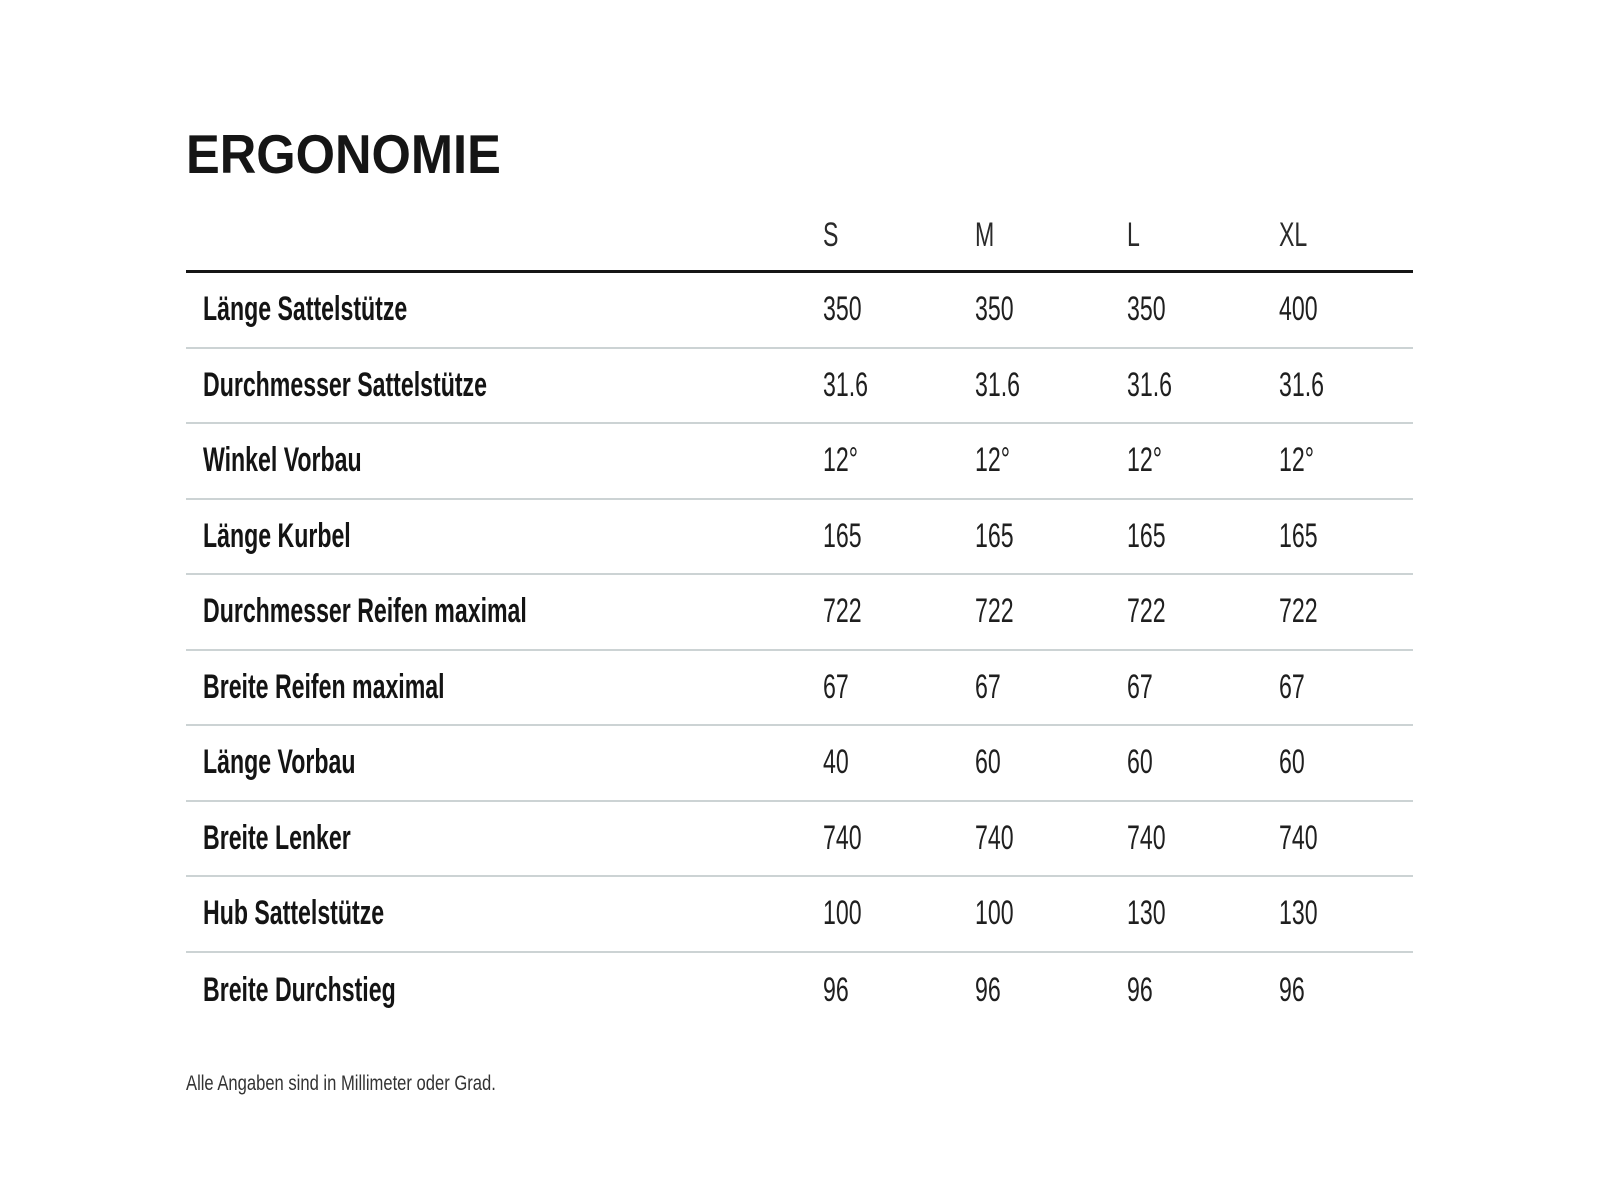 Image resolution: width=1600 pixels, height=1200 pixels. What do you see at coordinates (836, 762) in the screenshot?
I see `cell-value: 40` at bounding box center [836, 762].